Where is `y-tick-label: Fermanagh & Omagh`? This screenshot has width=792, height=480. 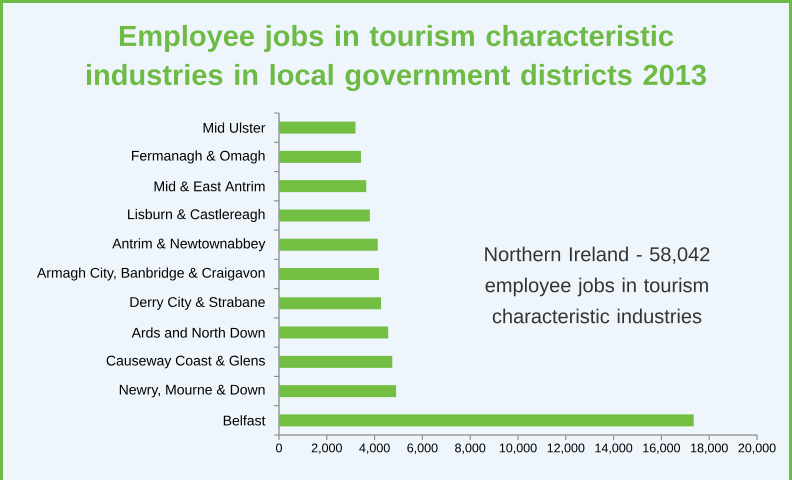
y-tick-label: Fermanagh & Omagh is located at coordinates (198, 157).